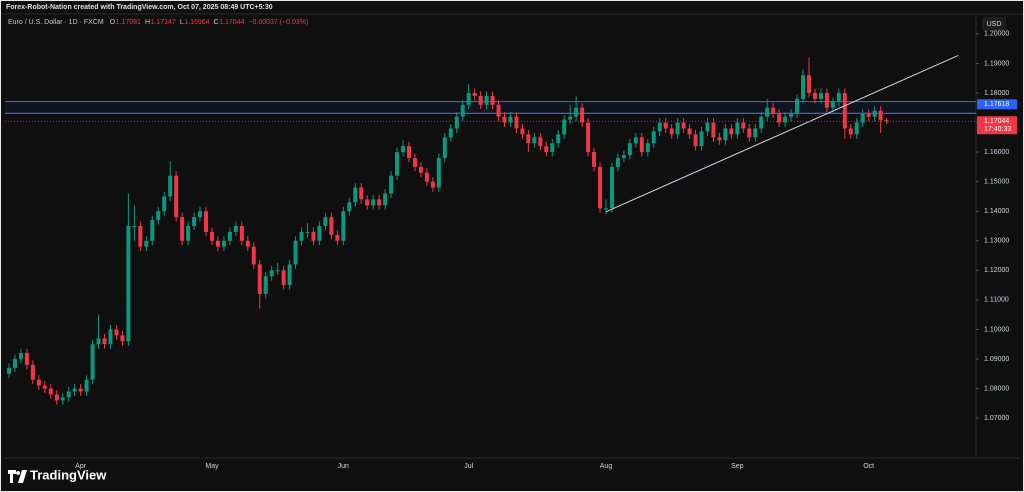 This screenshot has width=1024, height=492. Describe the element at coordinates (182, 22) in the screenshot. I see `ohlc-letter: L` at that location.